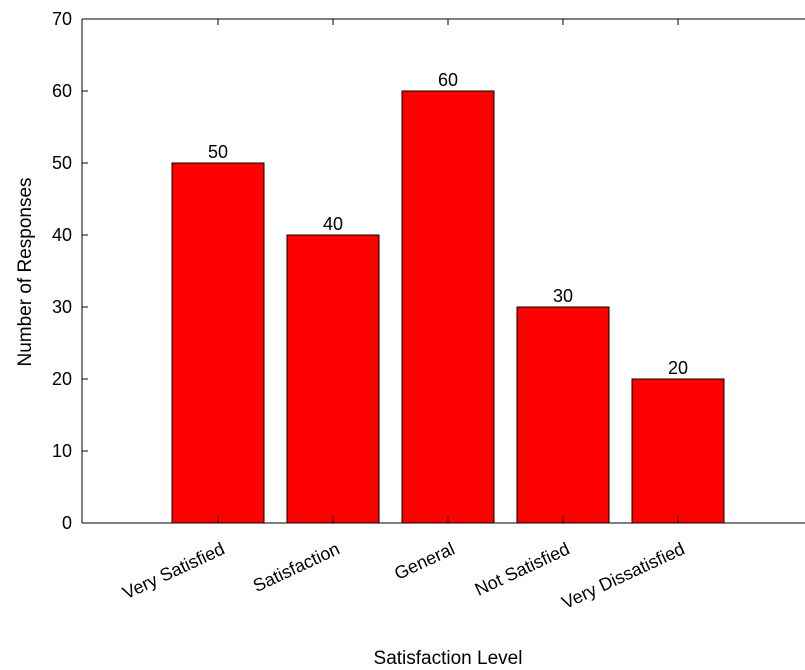 This screenshot has height=670, width=805. I want to click on y-tick-label: 40, so click(62, 235).